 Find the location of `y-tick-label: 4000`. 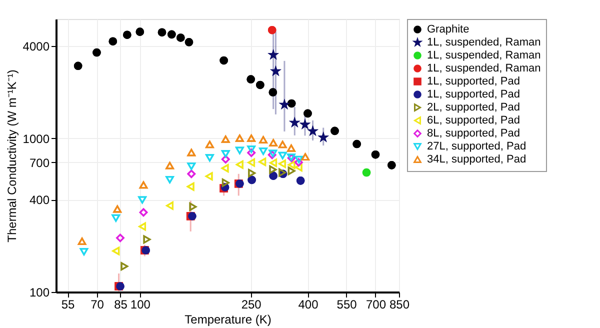

y-tick-label: 4000 is located at coordinates (36, 47).